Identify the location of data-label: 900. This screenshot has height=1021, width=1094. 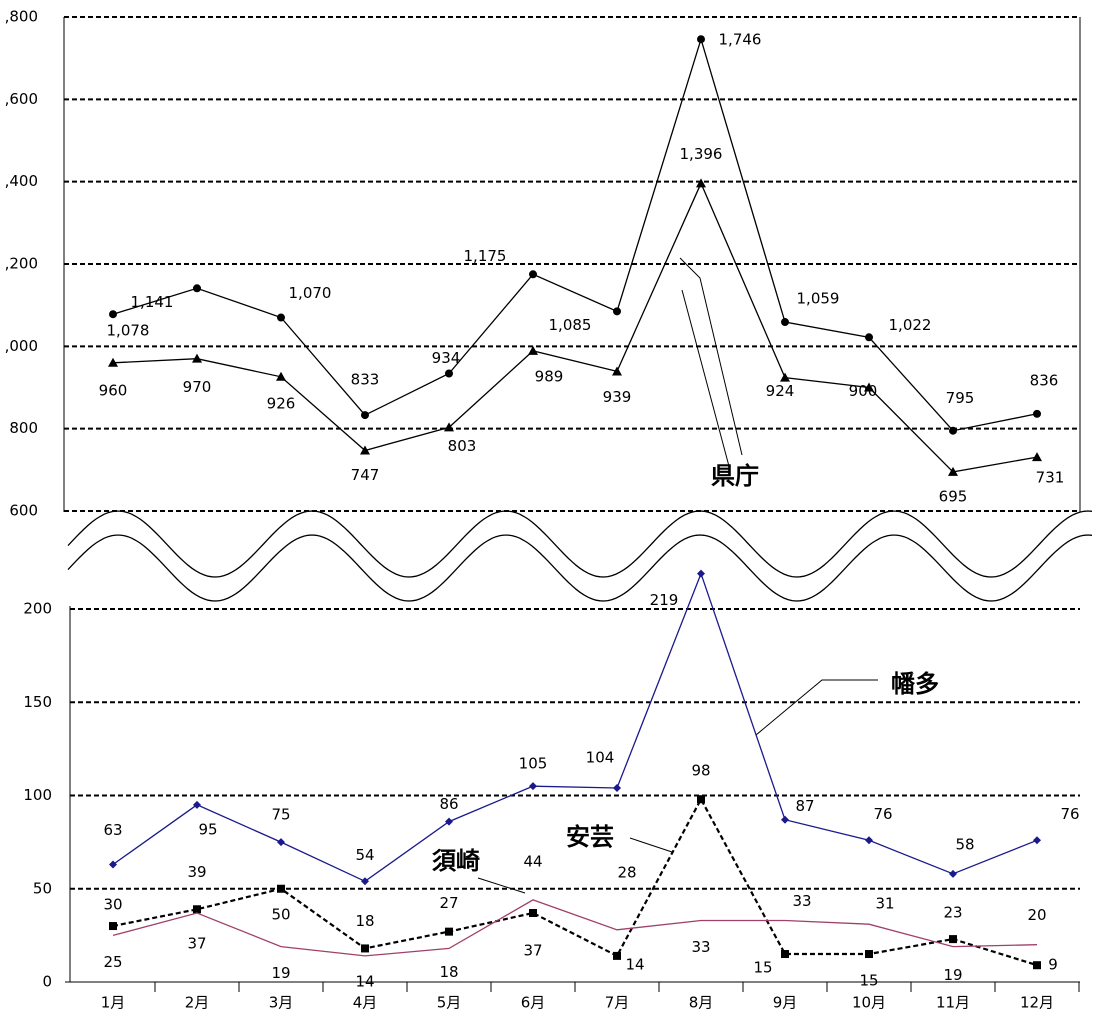
(863, 391).